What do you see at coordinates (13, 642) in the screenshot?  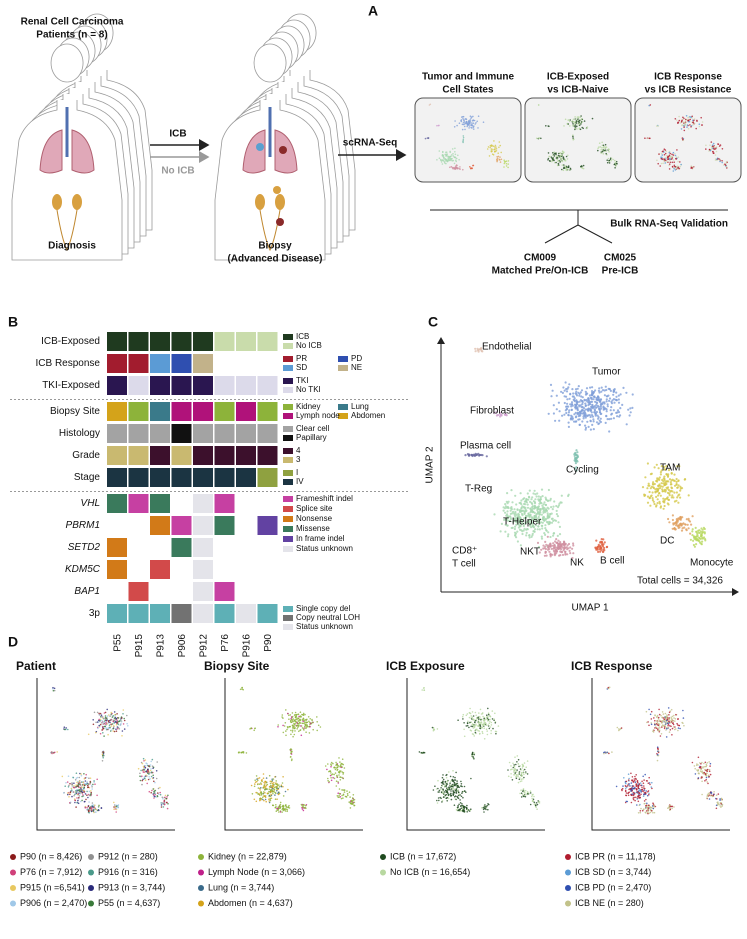 I see `panel-label: D` at bounding box center [13, 642].